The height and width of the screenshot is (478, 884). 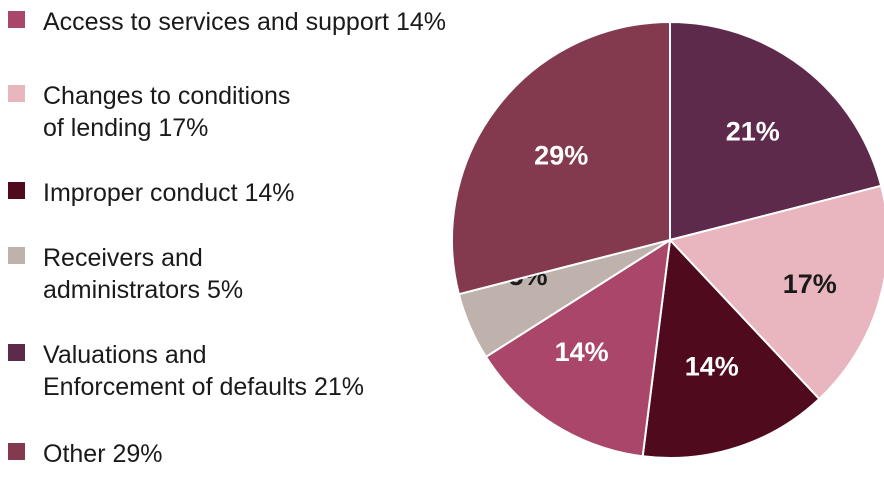 What do you see at coordinates (810, 284) in the screenshot?
I see `slice-data-label-2: 17%` at bounding box center [810, 284].